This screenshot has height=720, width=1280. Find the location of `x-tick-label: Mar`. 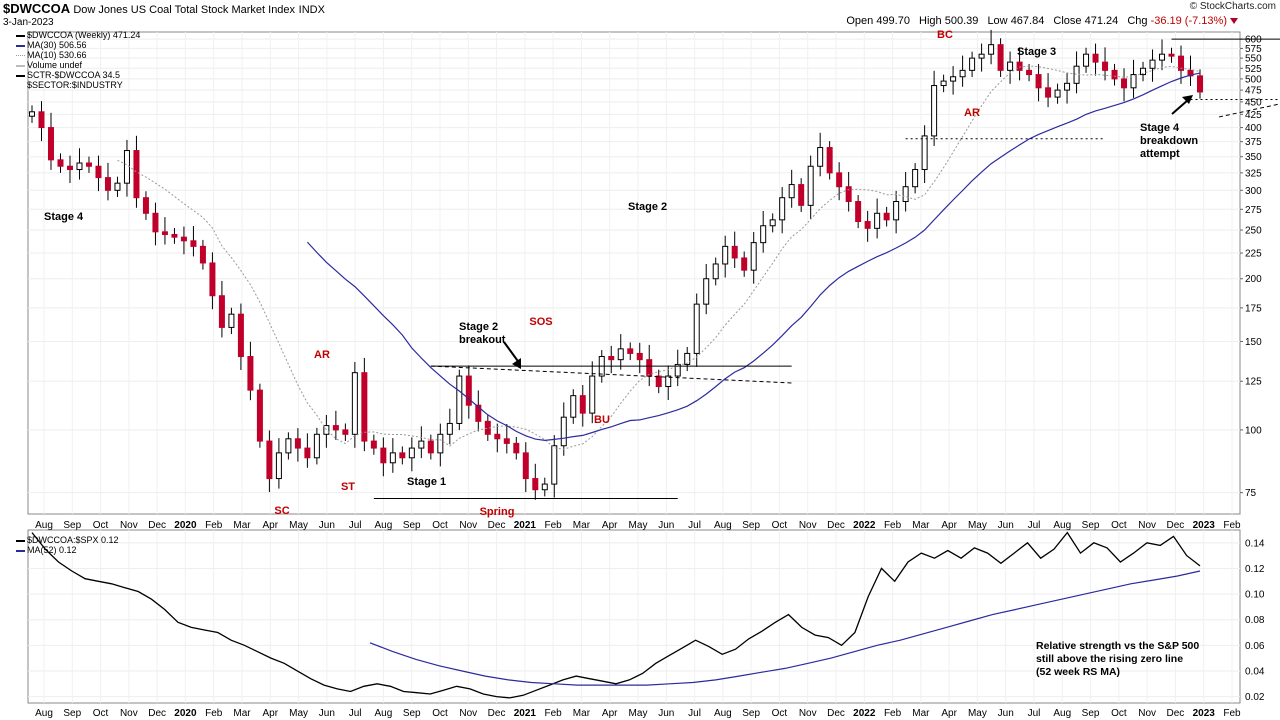

x-tick-label: Mar is located at coordinates (921, 525).